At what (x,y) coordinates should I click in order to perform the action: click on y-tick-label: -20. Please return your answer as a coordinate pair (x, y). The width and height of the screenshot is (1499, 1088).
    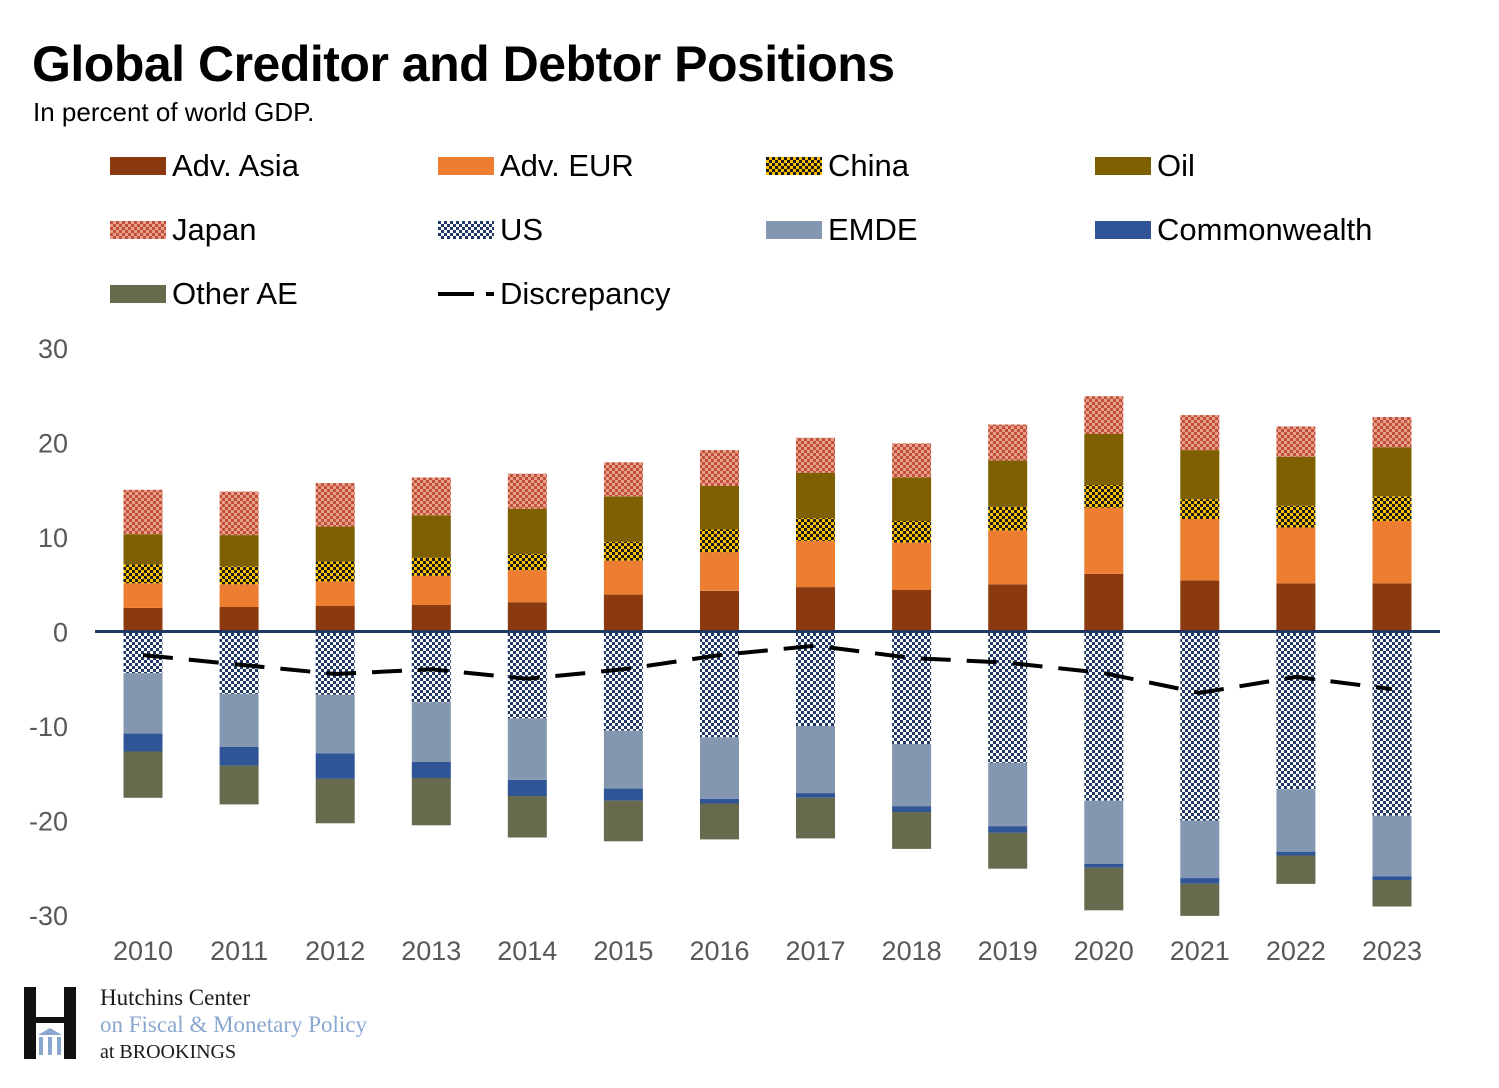
    Looking at the image, I should click on (48, 822).